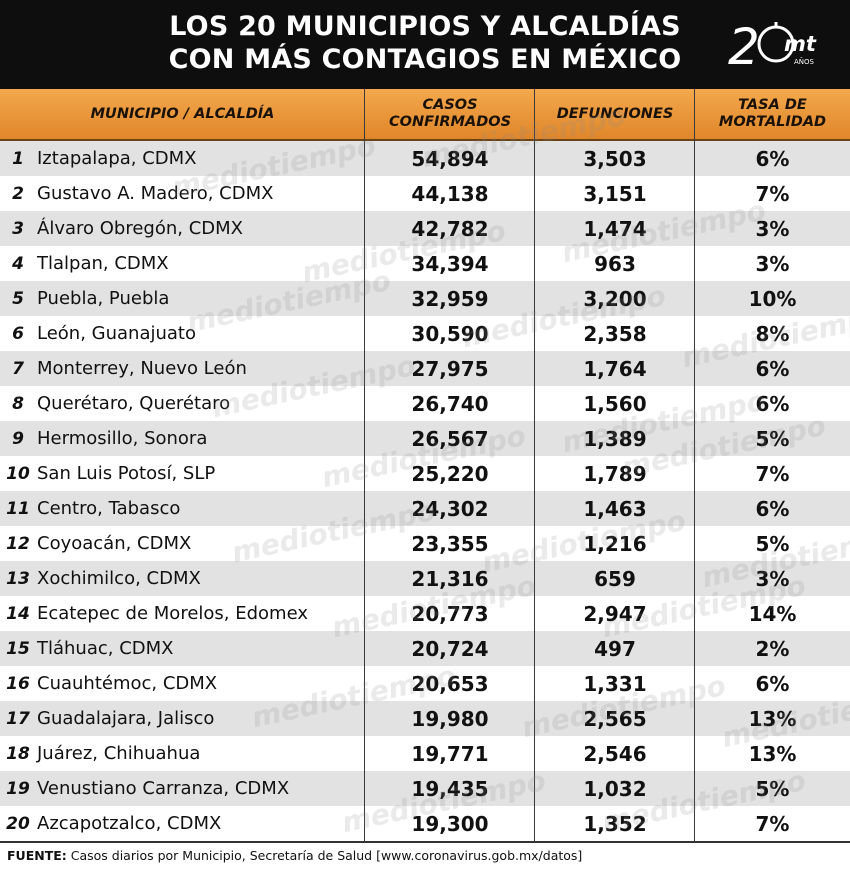 This screenshot has height=870, width=850. I want to click on casos-line-1: CASOS, so click(450, 105).